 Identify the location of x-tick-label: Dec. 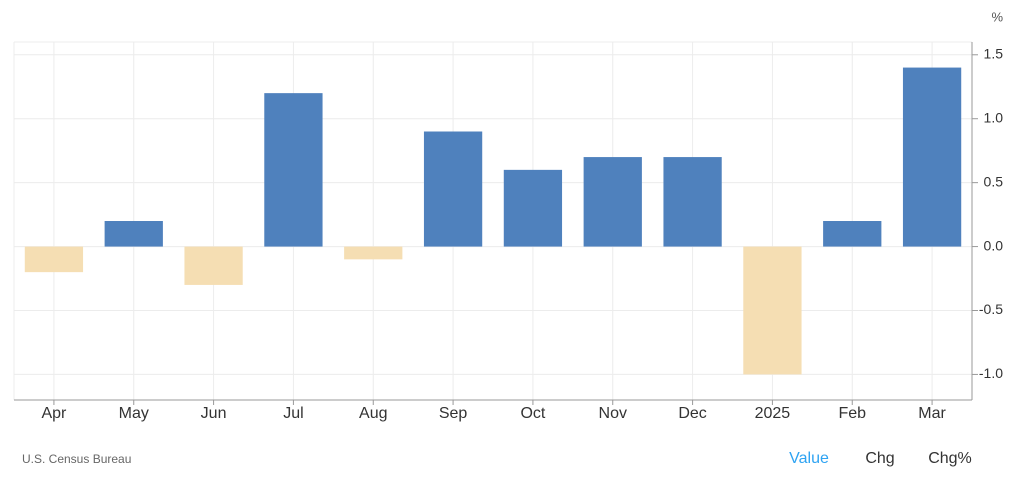
(692, 413).